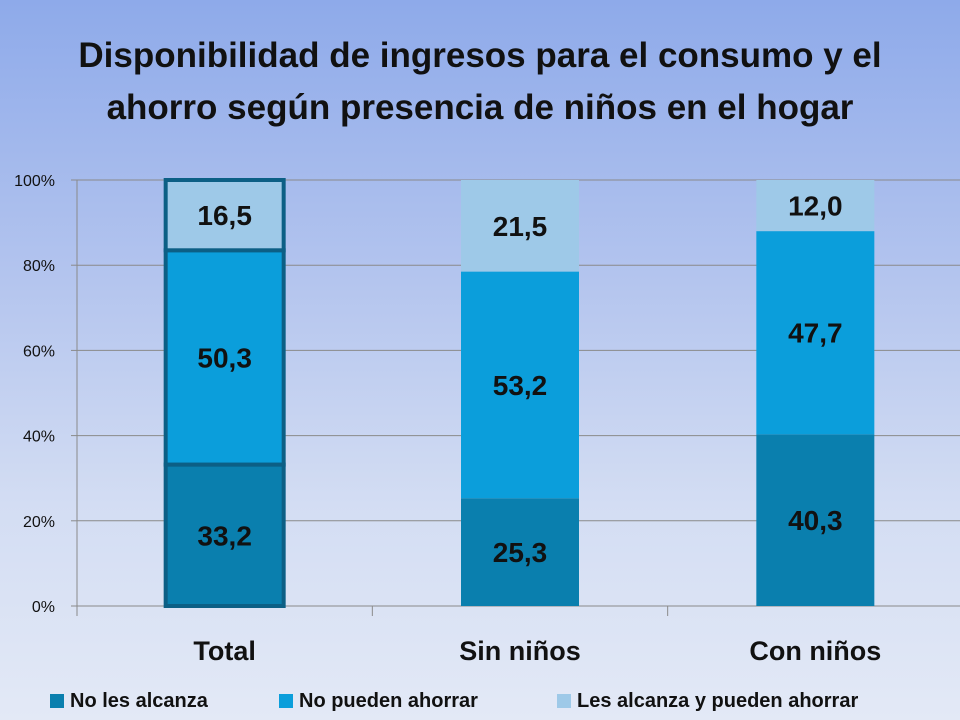 The image size is (960, 720). I want to click on data-label: 50,3, so click(224, 357).